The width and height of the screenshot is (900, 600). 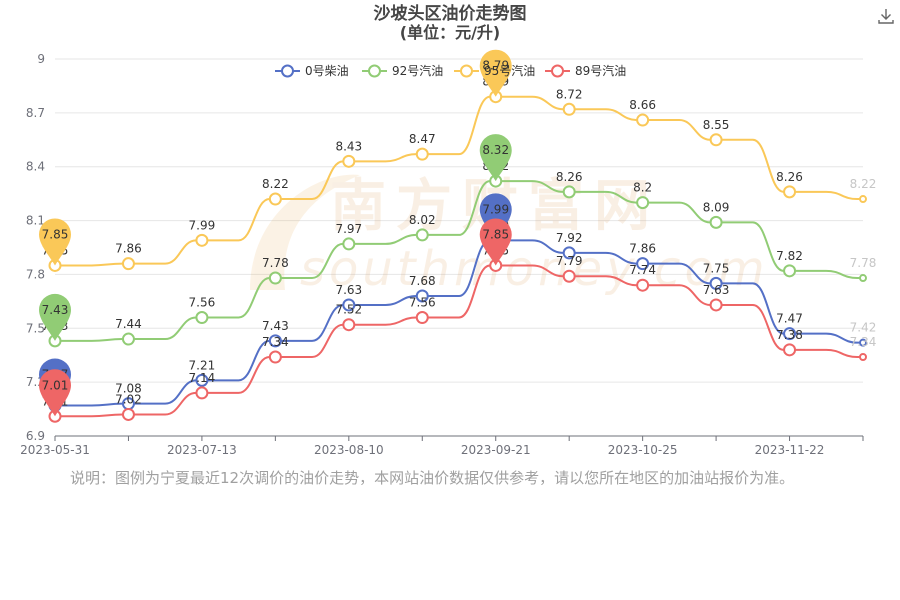 I want to click on data-label: 8.66, so click(x=642, y=105).